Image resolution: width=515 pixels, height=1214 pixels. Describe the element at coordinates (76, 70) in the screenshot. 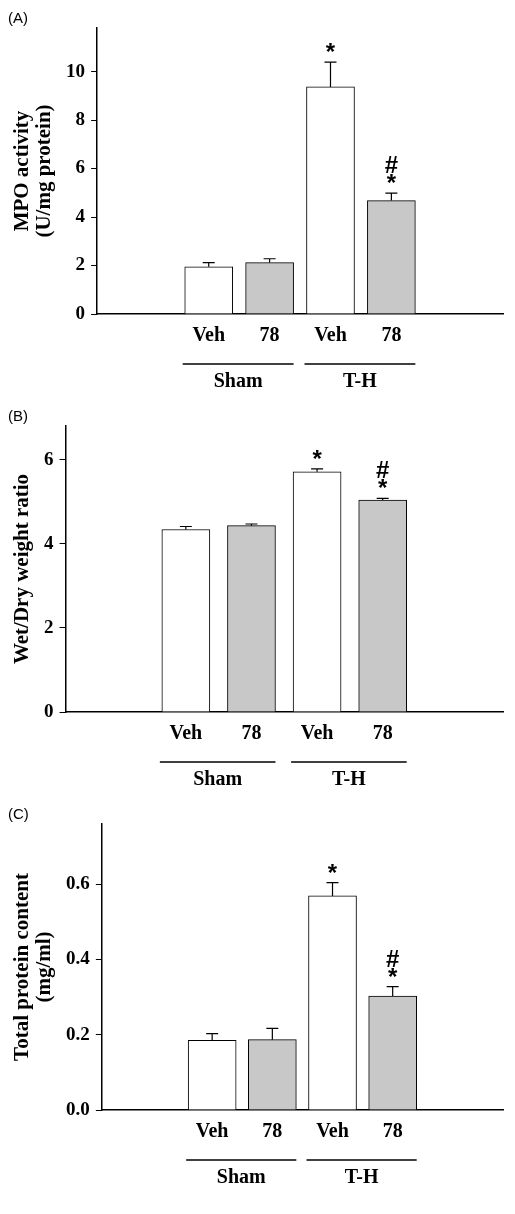

I see `y-tick-label: 10` at that location.